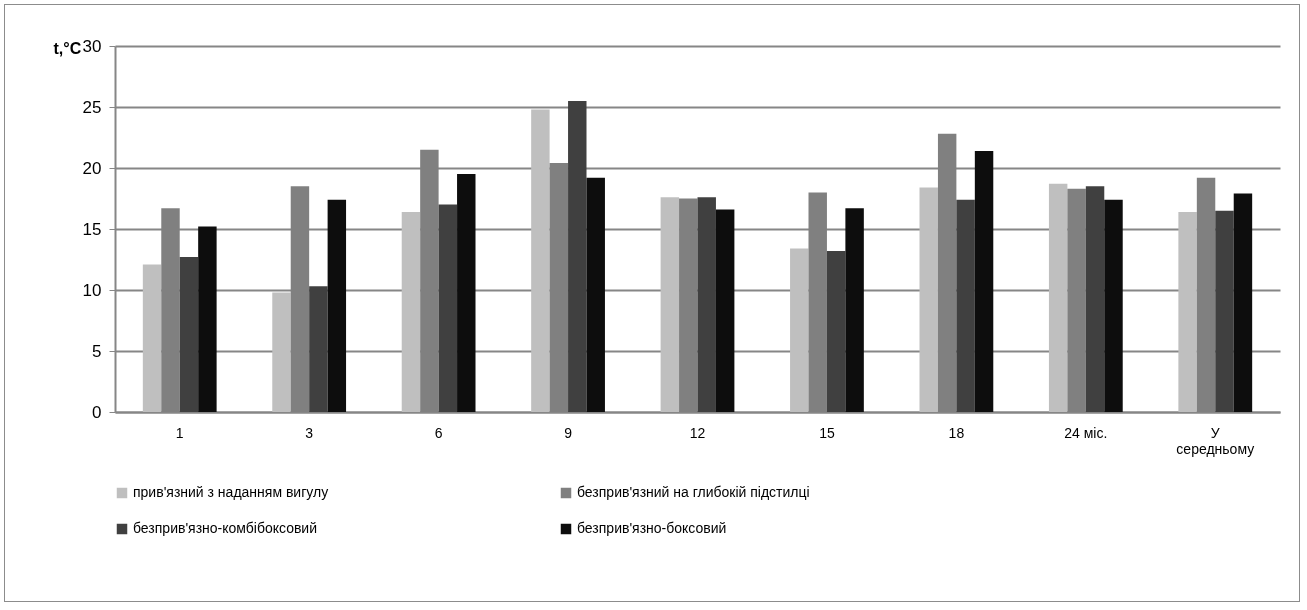 This screenshot has height=610, width=1307. I want to click on y-tick-label: 10, so click(92, 290).